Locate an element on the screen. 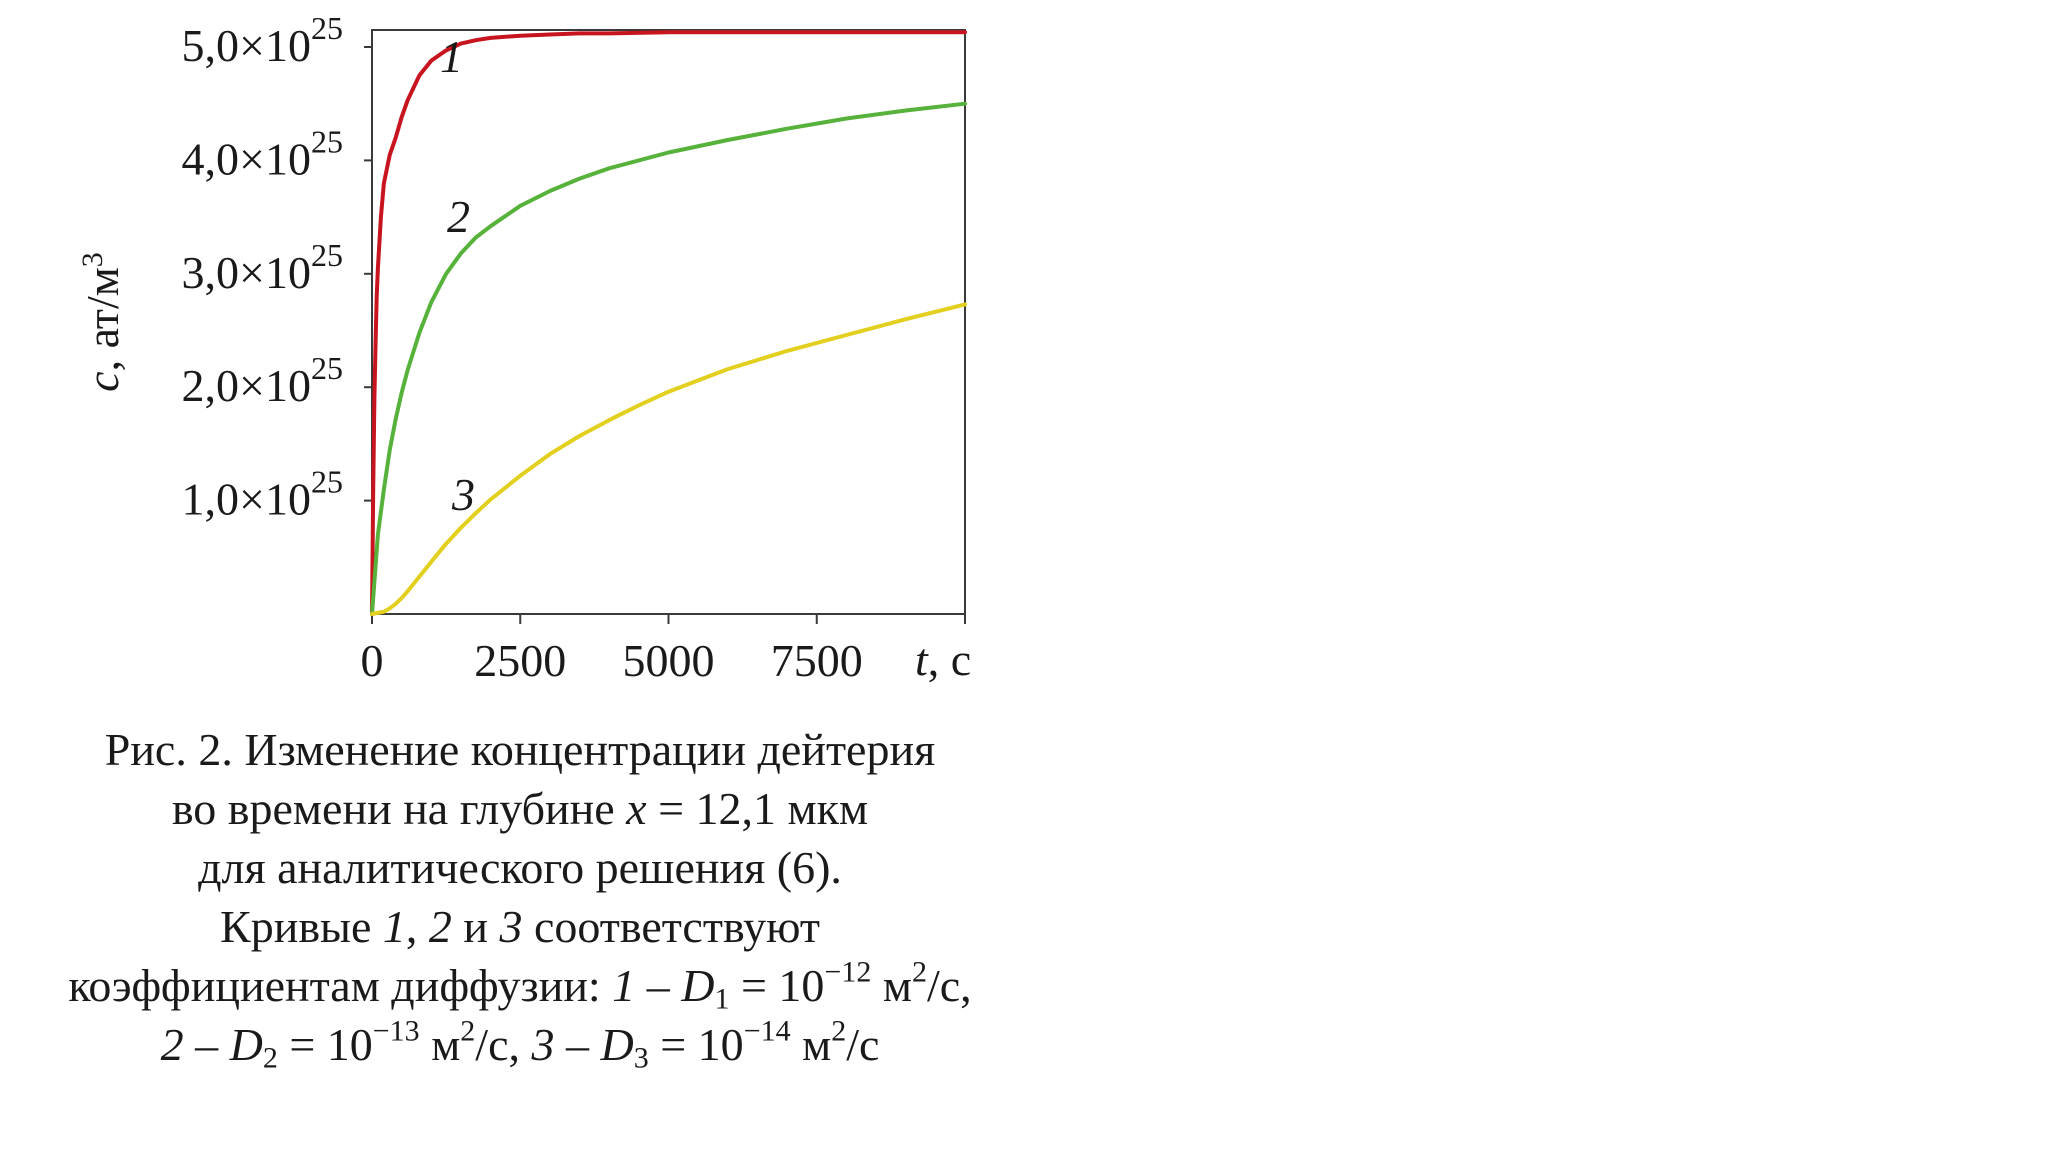  y-tick-label: 2,0×10²⁵ is located at coordinates (262, 380).